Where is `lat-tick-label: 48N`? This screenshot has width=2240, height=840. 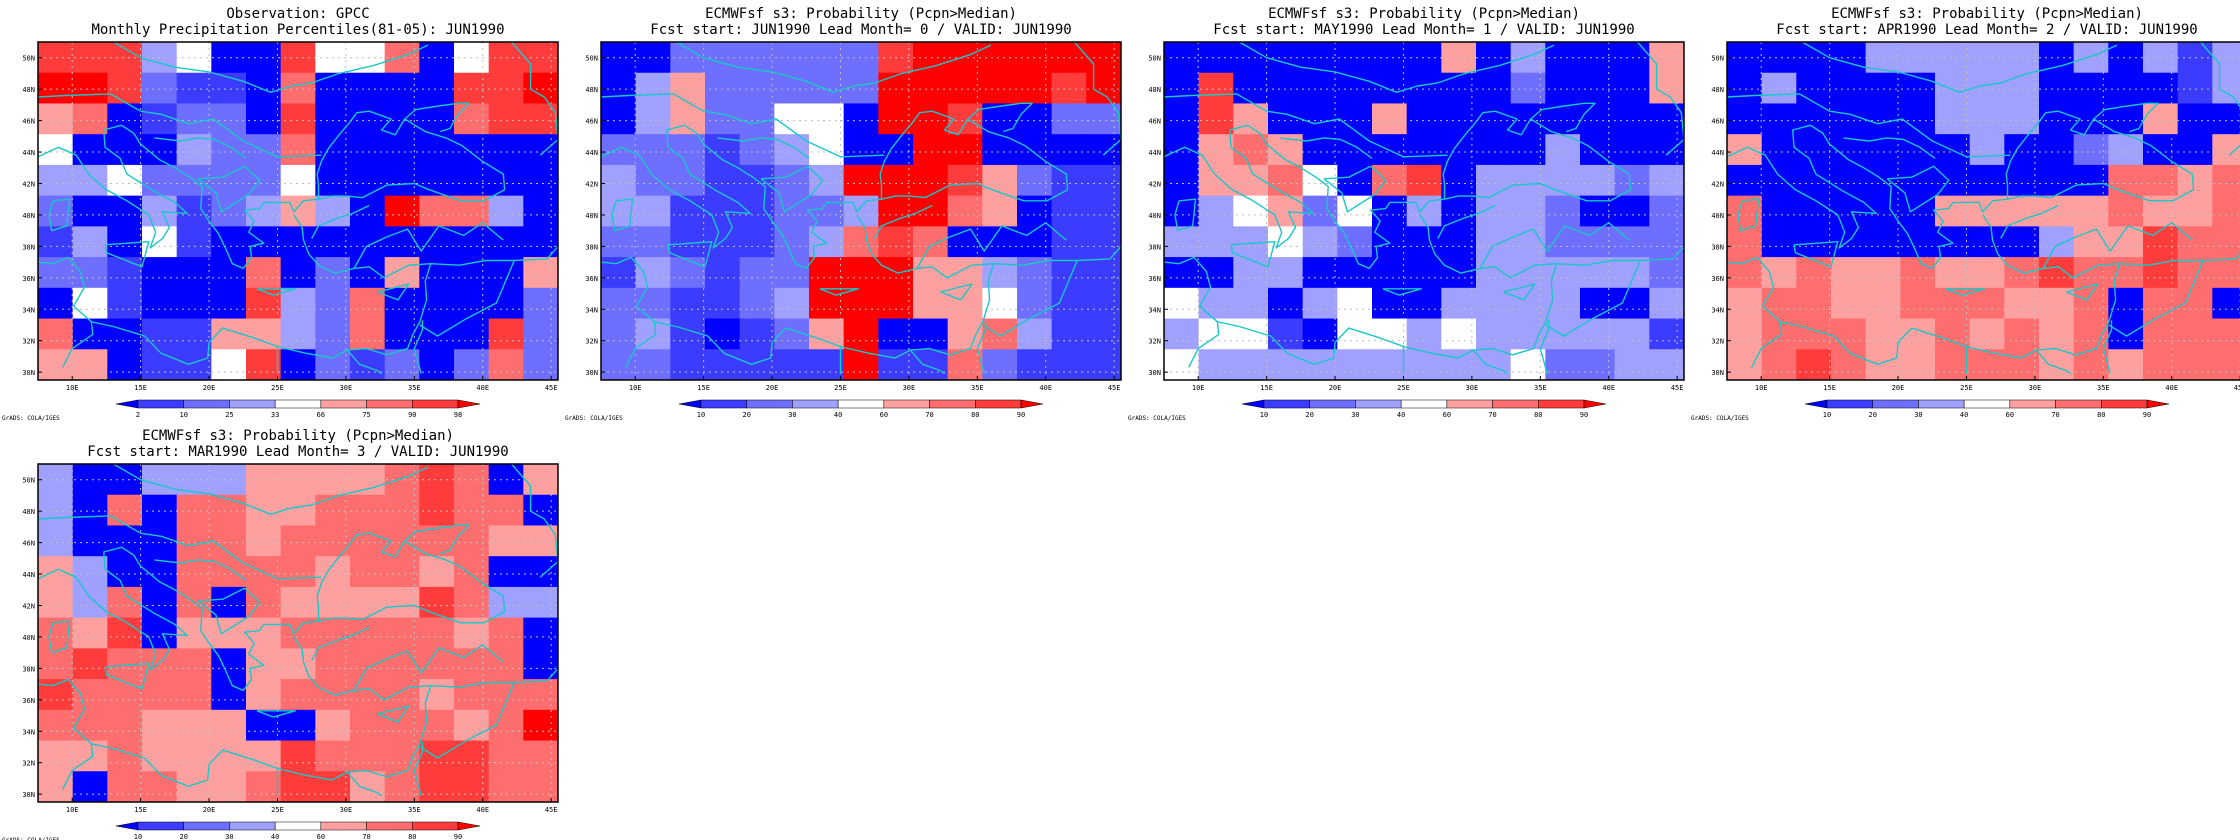
lat-tick-label: 48N is located at coordinates (28, 90).